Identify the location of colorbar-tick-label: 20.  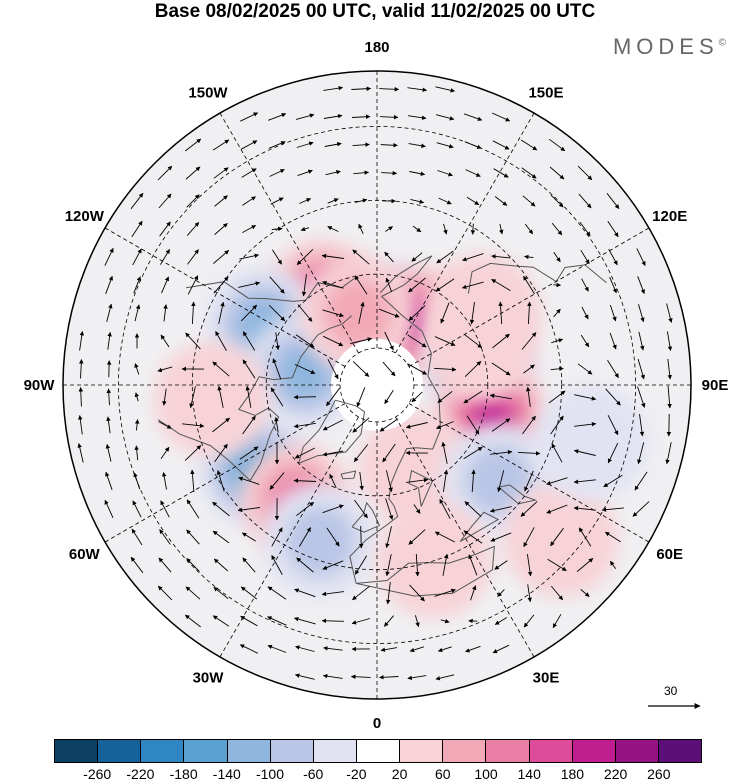
(399, 774).